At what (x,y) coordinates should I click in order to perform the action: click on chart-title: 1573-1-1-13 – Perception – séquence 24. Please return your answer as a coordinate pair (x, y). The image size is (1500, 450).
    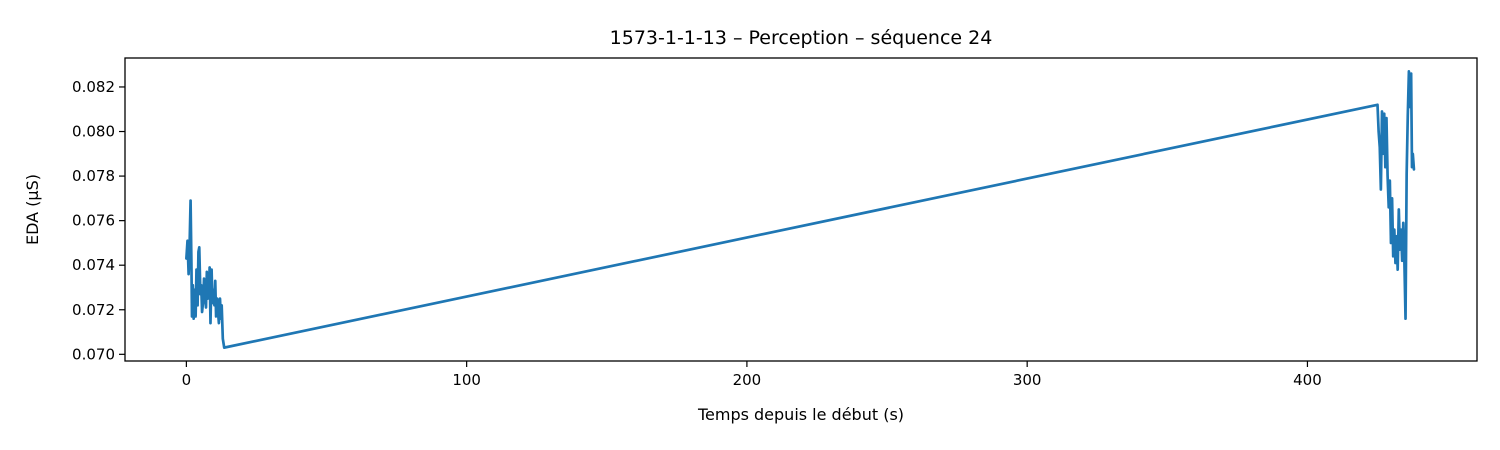
    Looking at the image, I should click on (801, 38).